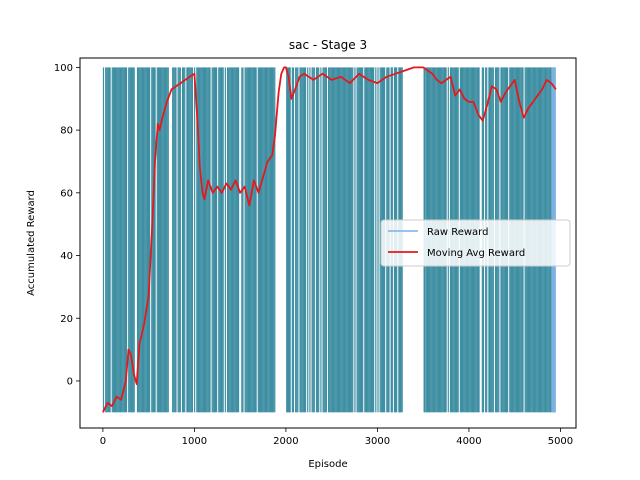  Describe the element at coordinates (194, 441) in the screenshot. I see `x-tick-label: 1000` at that location.